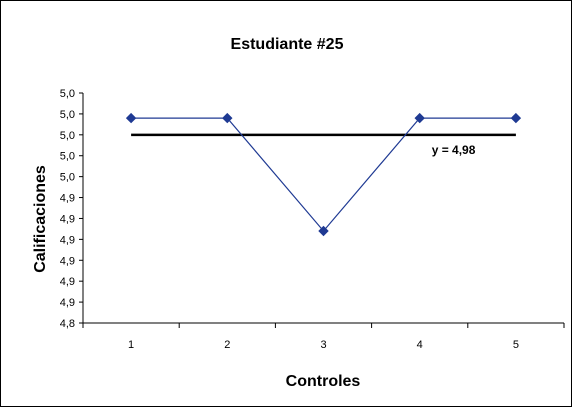 The width and height of the screenshot is (572, 408). What do you see at coordinates (131, 345) in the screenshot?
I see `x-tick-label: 1` at bounding box center [131, 345].